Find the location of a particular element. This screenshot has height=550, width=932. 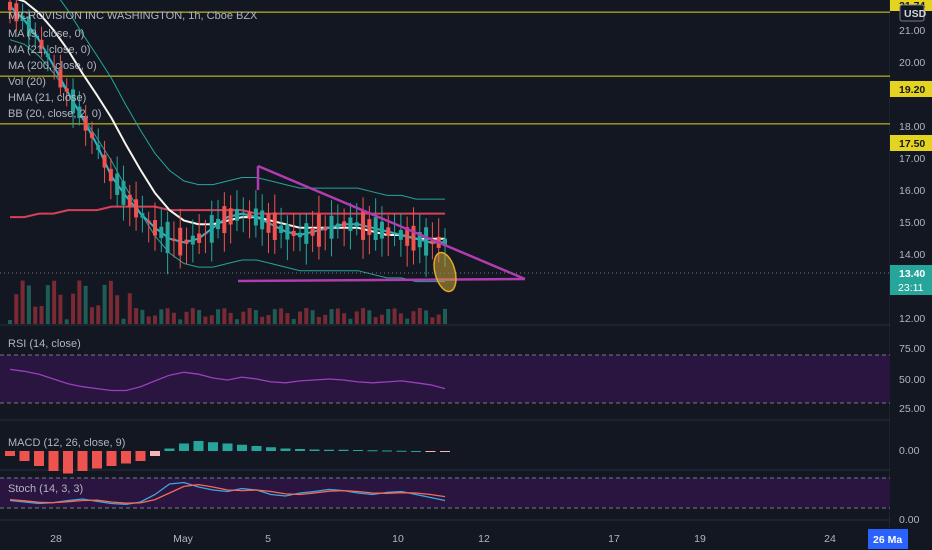

rsi-tick: 25.00 is located at coordinates (912, 409).